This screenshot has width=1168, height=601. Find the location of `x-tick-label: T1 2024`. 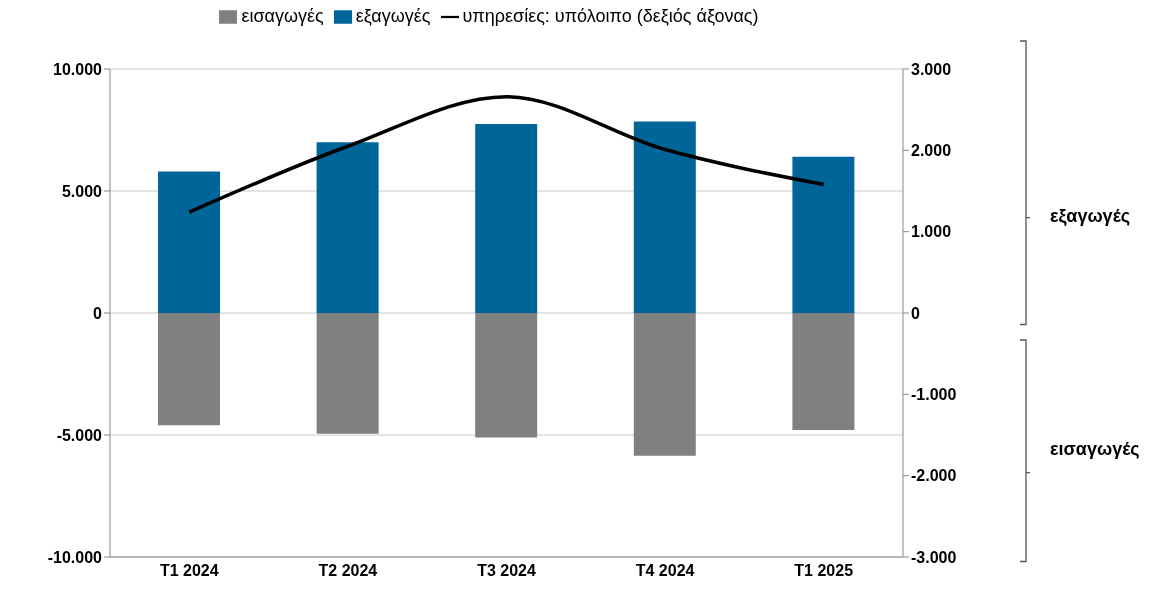

x-tick-label: T1 2024 is located at coordinates (189, 571).